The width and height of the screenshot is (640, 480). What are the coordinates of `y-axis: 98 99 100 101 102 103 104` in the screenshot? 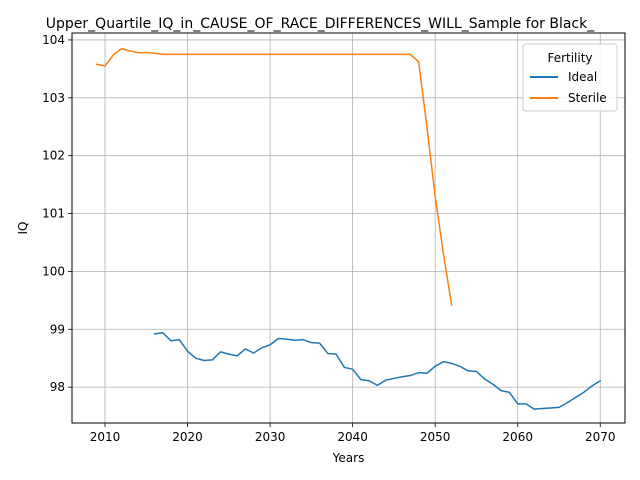 It's located at (57, 213).